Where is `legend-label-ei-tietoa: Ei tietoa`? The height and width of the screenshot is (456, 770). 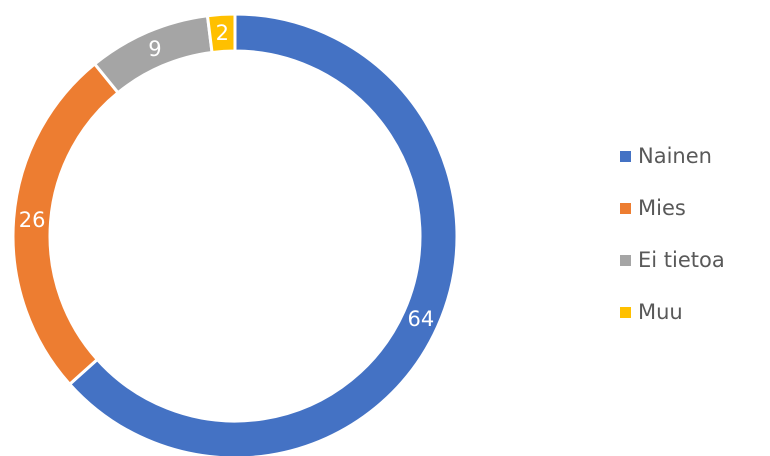 legend-label-ei-tietoa: Ei tietoa is located at coordinates (681, 260).